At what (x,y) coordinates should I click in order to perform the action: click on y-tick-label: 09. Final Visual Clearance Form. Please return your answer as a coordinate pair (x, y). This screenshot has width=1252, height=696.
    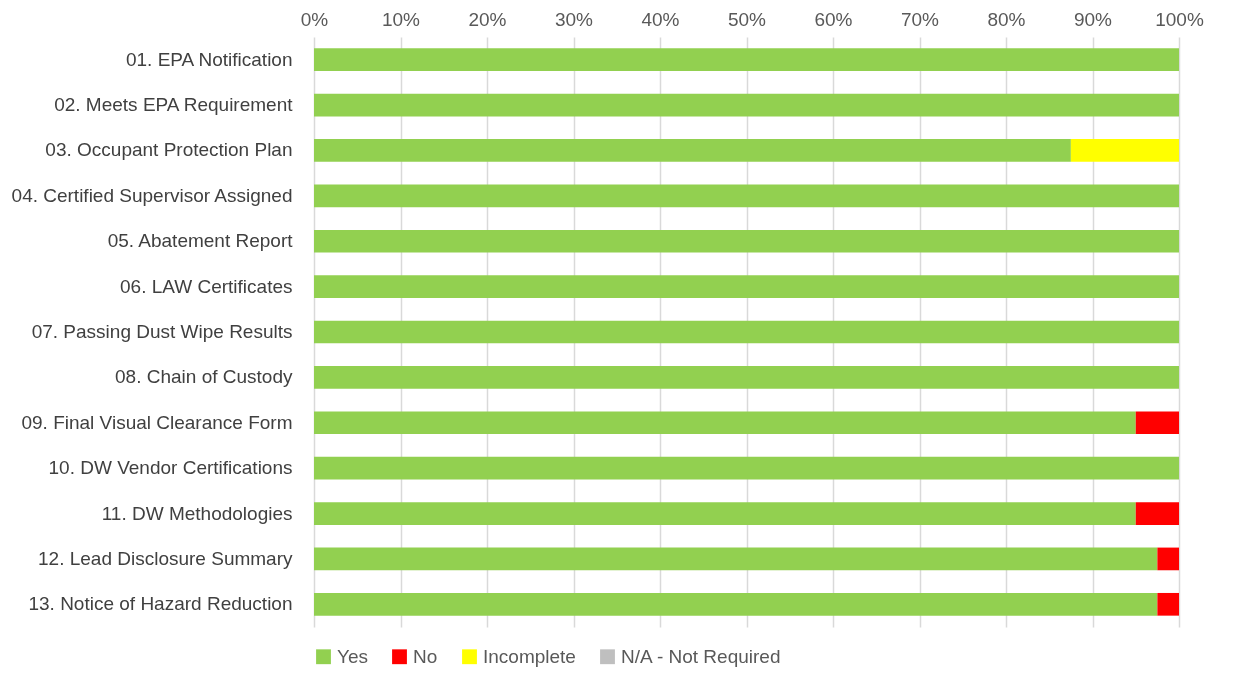
    Looking at the image, I should click on (157, 422).